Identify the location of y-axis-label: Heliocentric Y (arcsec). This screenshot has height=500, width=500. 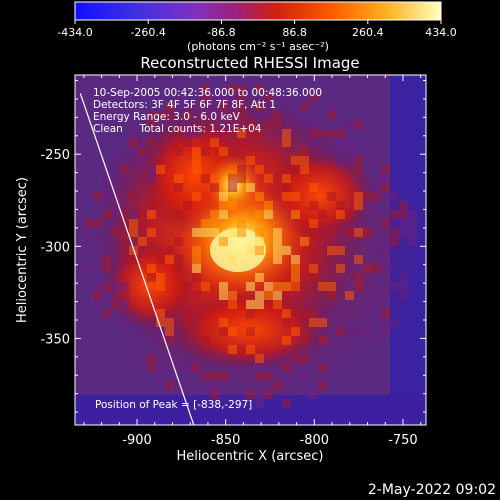
(22, 250).